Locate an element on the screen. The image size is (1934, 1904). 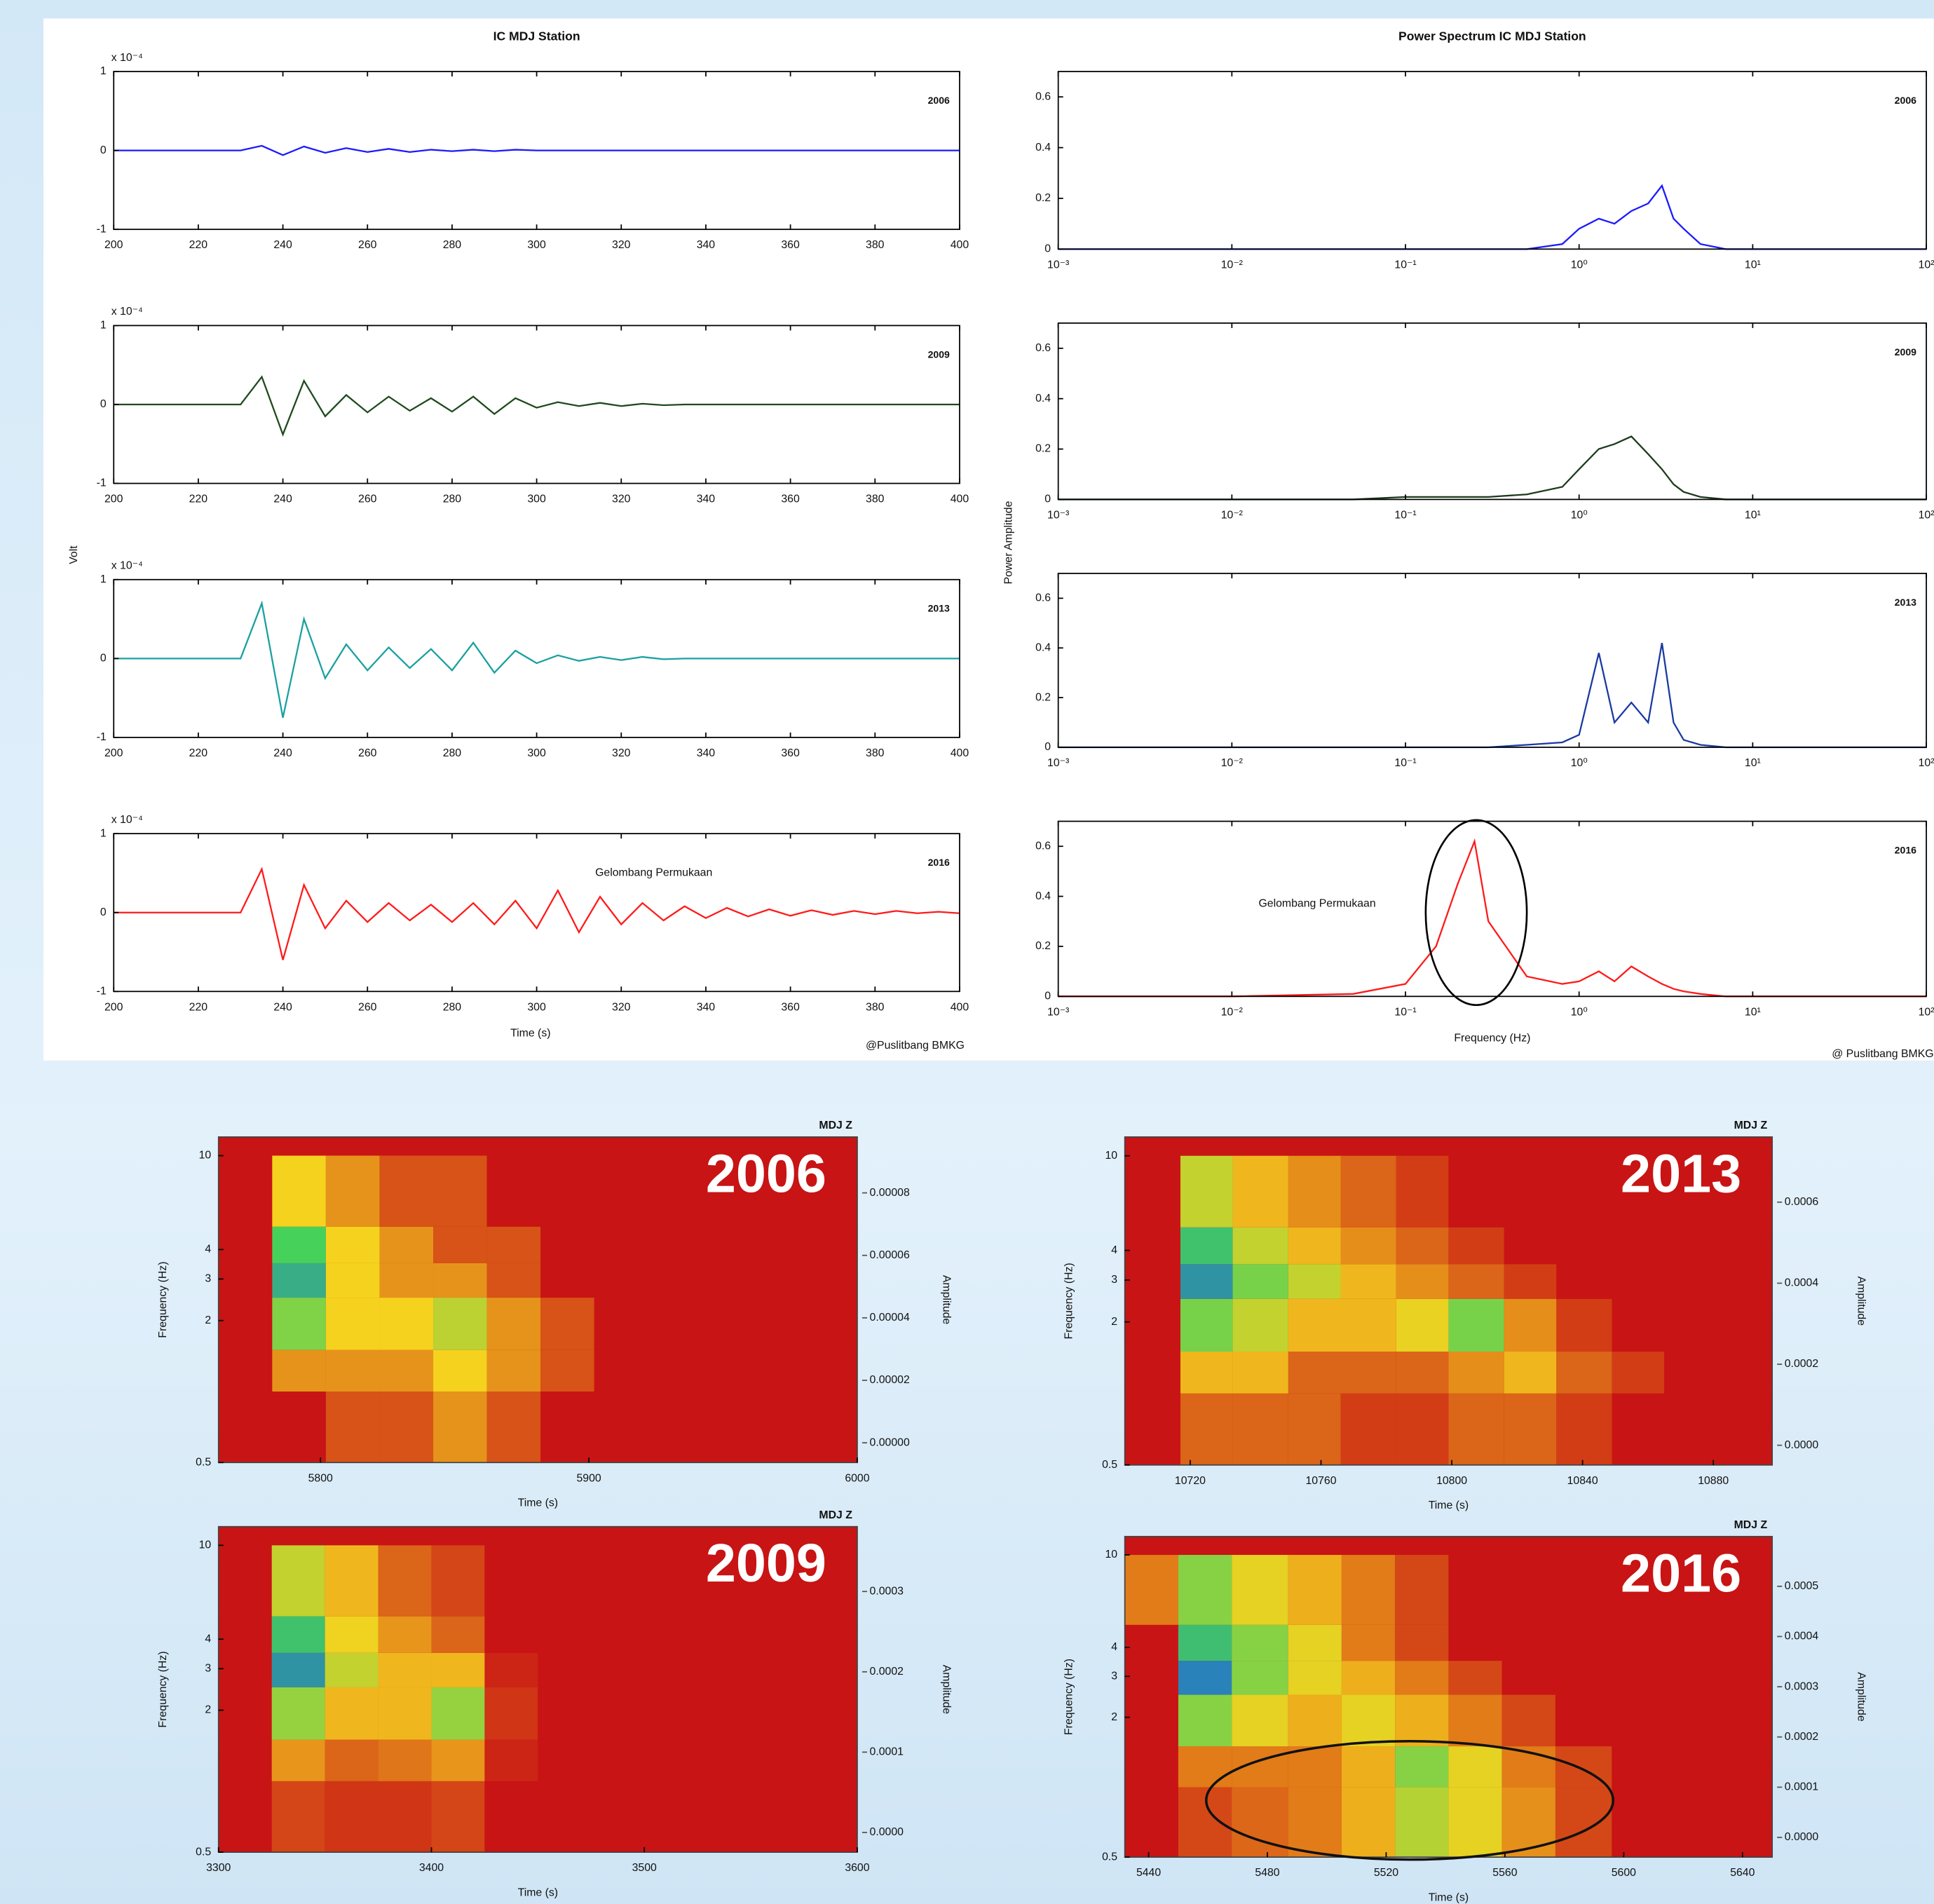
y-axis-label: Frequency (Hz) is located at coordinates (163, 1689).